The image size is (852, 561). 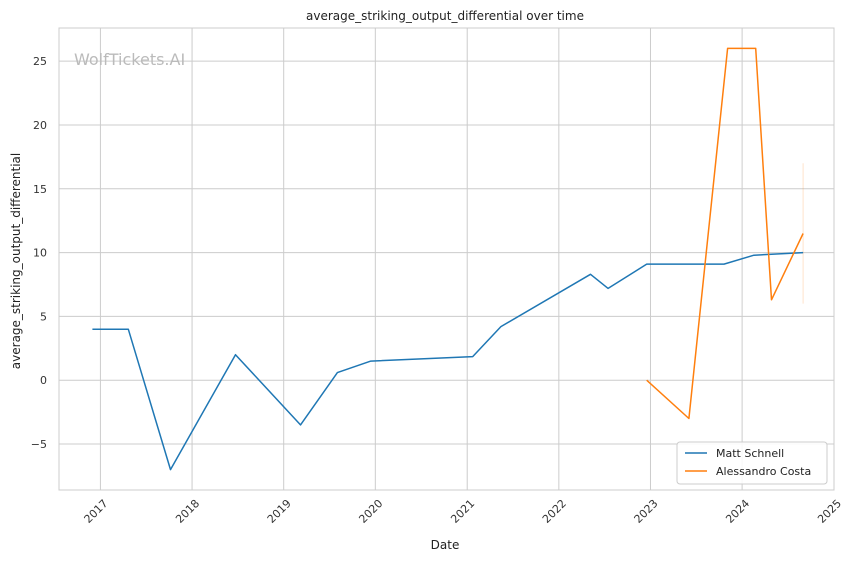 I want to click on y-axis-ticks: −5 0 5 10 15 20 25, so click(x=39, y=253).